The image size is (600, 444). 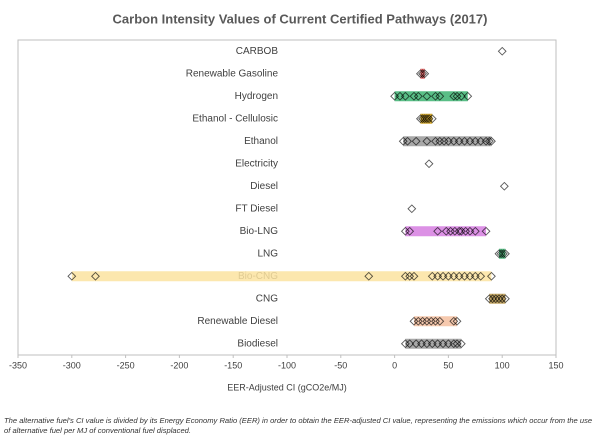 What do you see at coordinates (502, 365) in the screenshot?
I see `x-tick-label: 100` at bounding box center [502, 365].